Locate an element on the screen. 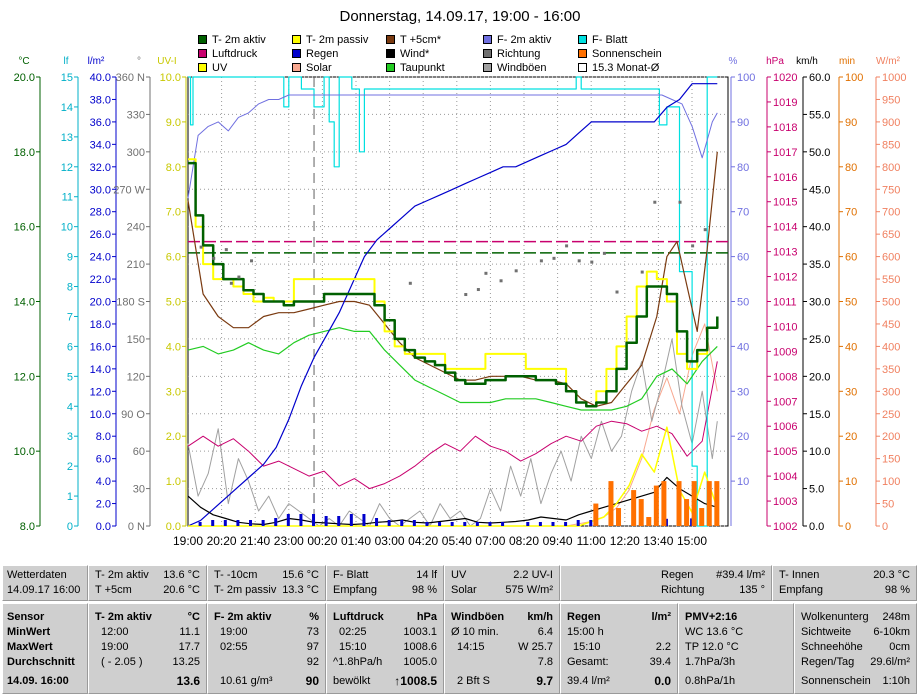 The height and width of the screenshot is (696, 919). solar-tick-label: 50 is located at coordinates (888, 505).